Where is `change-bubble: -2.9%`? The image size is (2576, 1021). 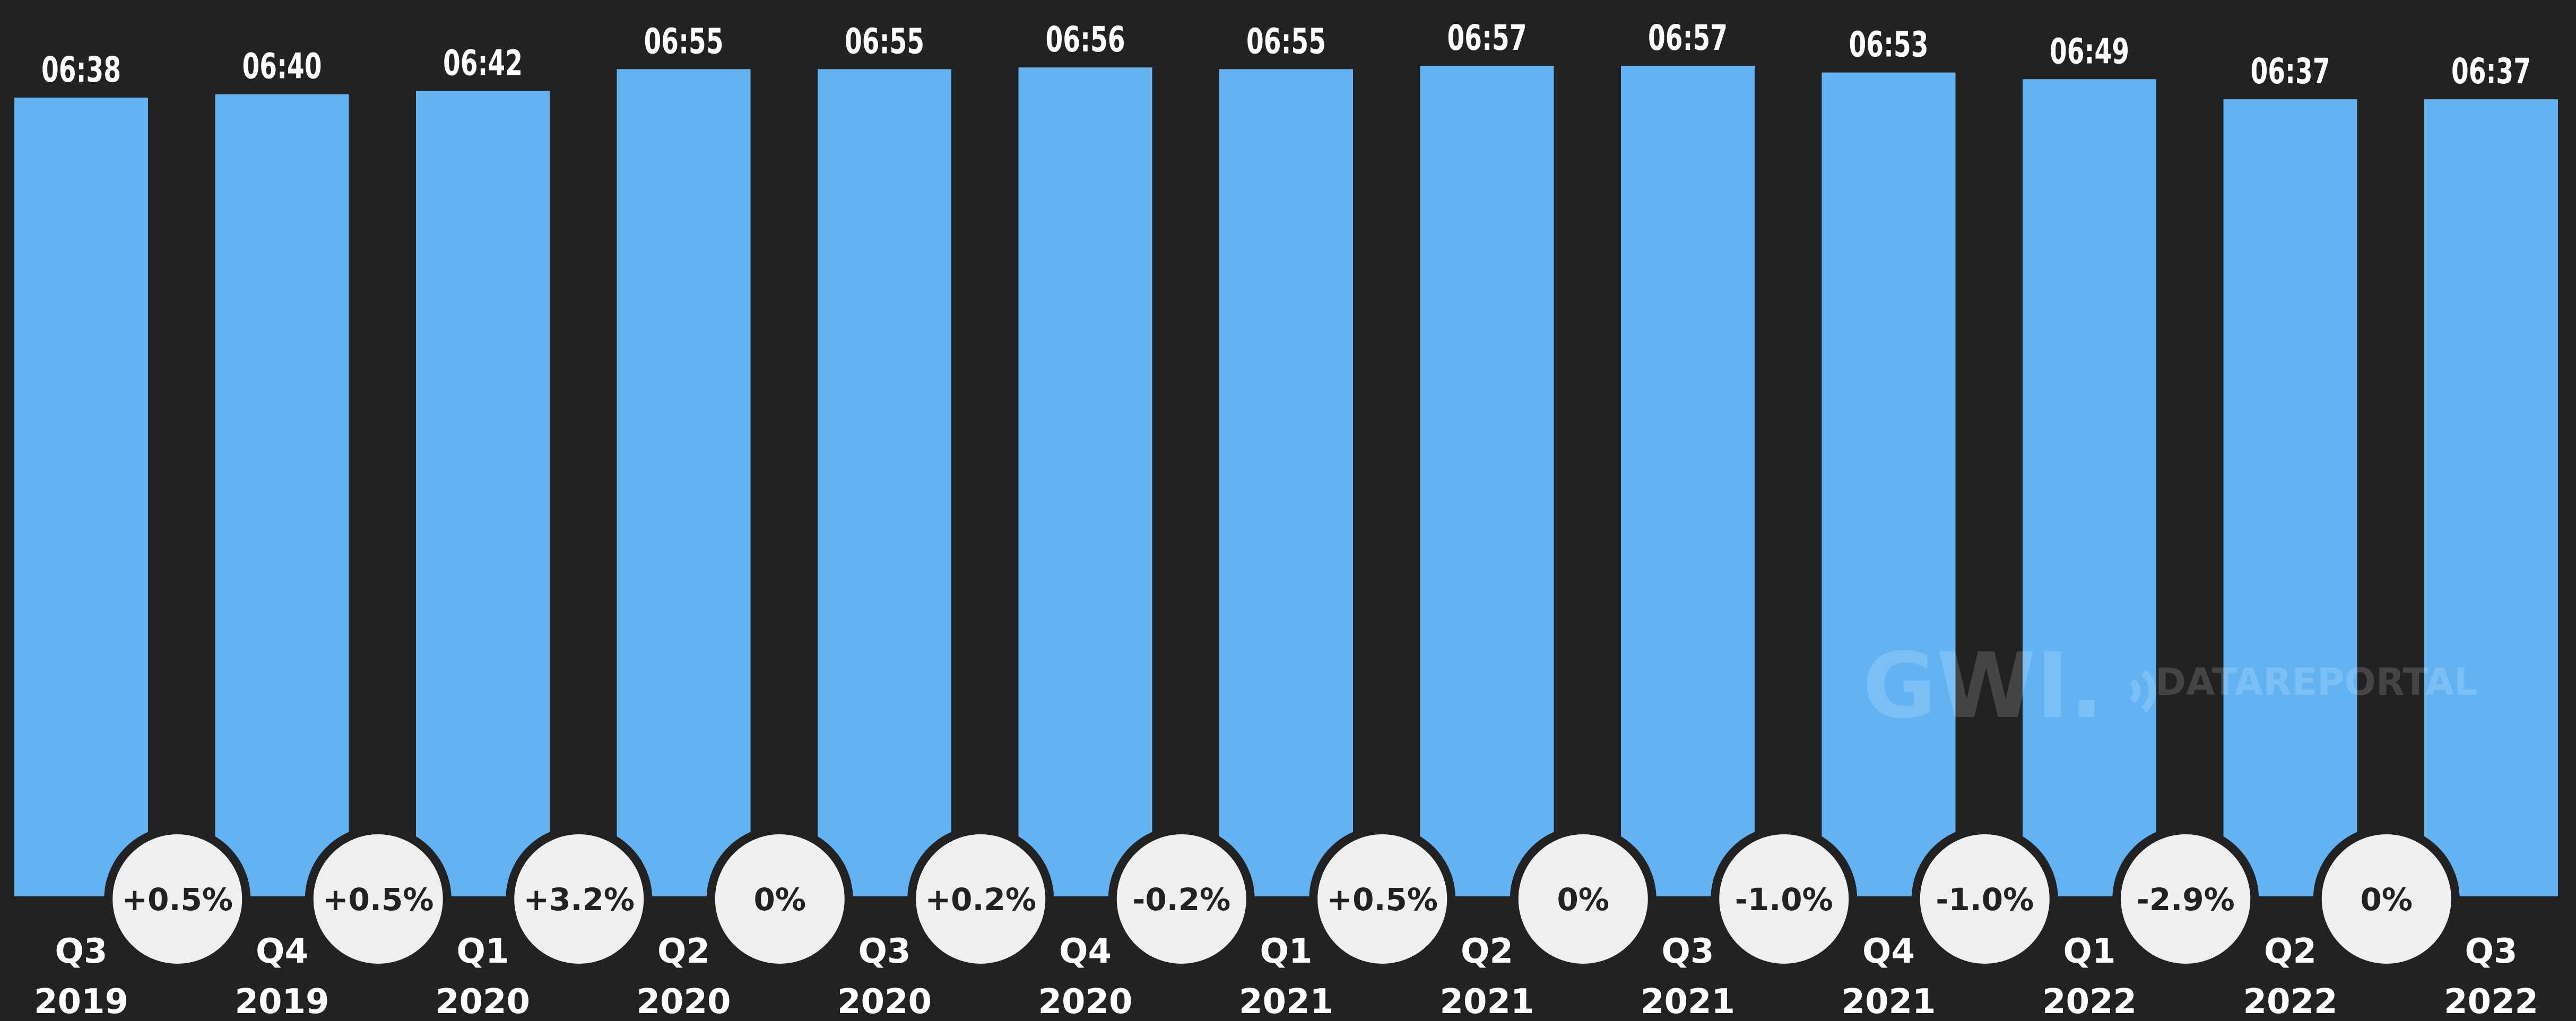
change-bubble: -2.9% is located at coordinates (2185, 899).